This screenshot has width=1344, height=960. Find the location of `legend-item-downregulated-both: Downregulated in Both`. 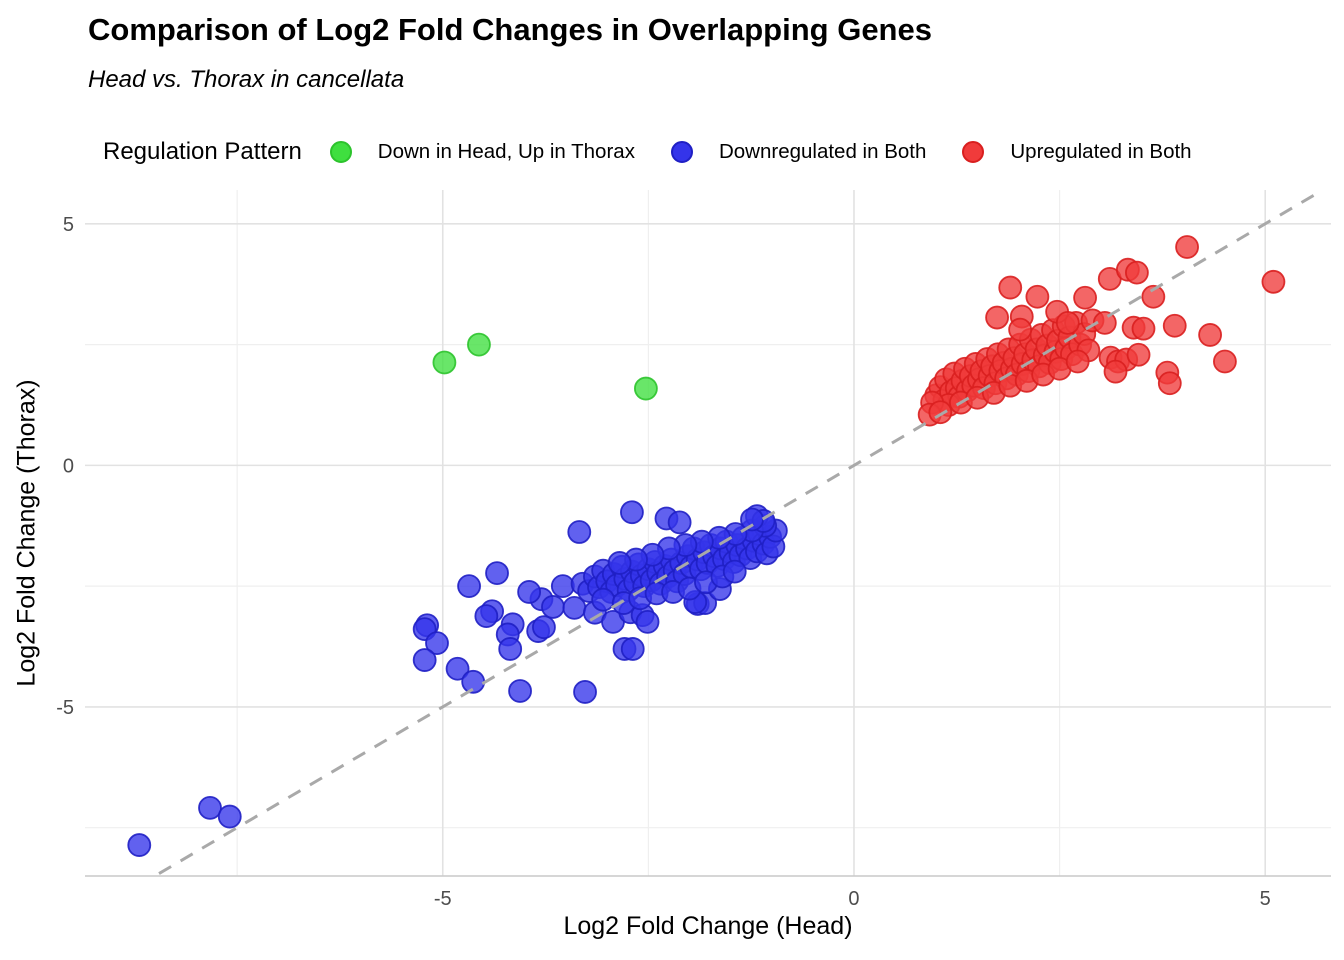

legend-item-downregulated-both: Downregulated in Both is located at coordinates (798, 152).